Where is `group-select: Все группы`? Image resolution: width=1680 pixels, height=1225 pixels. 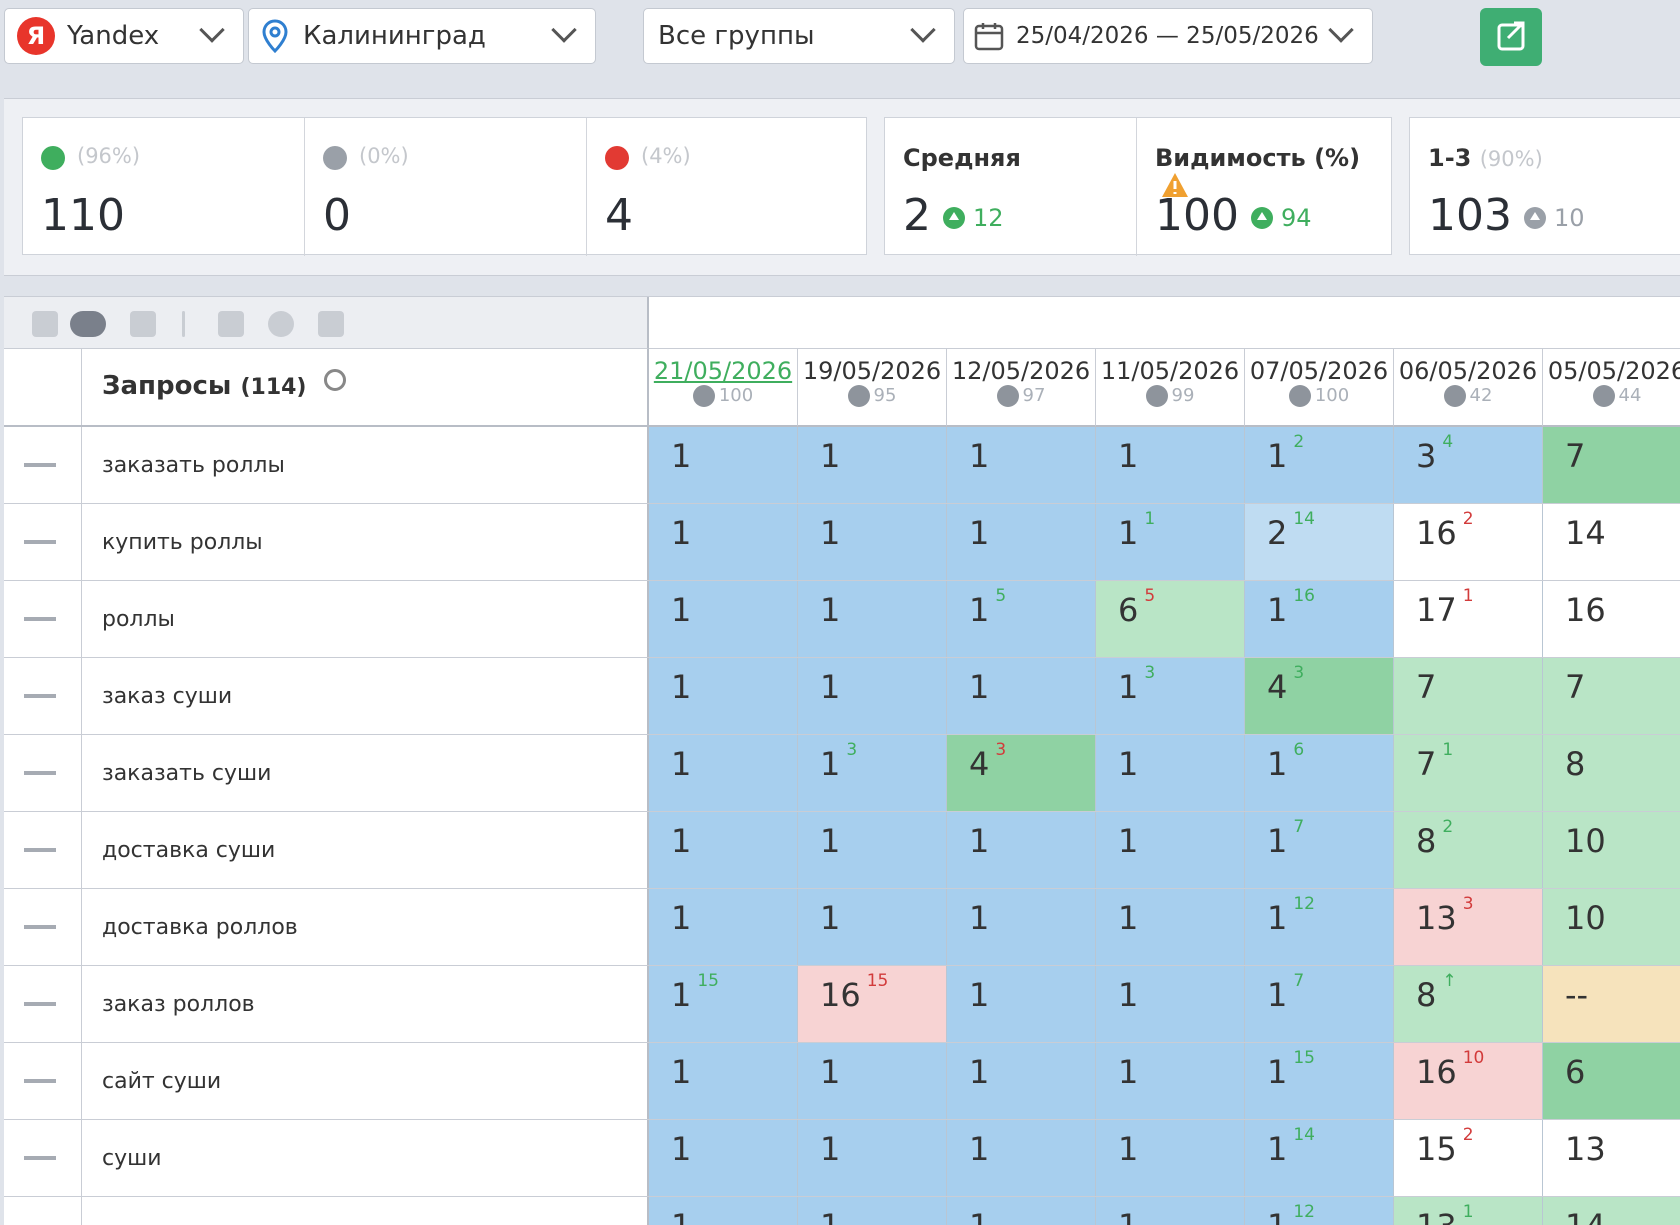 group-select: Все группы is located at coordinates (799, 36).